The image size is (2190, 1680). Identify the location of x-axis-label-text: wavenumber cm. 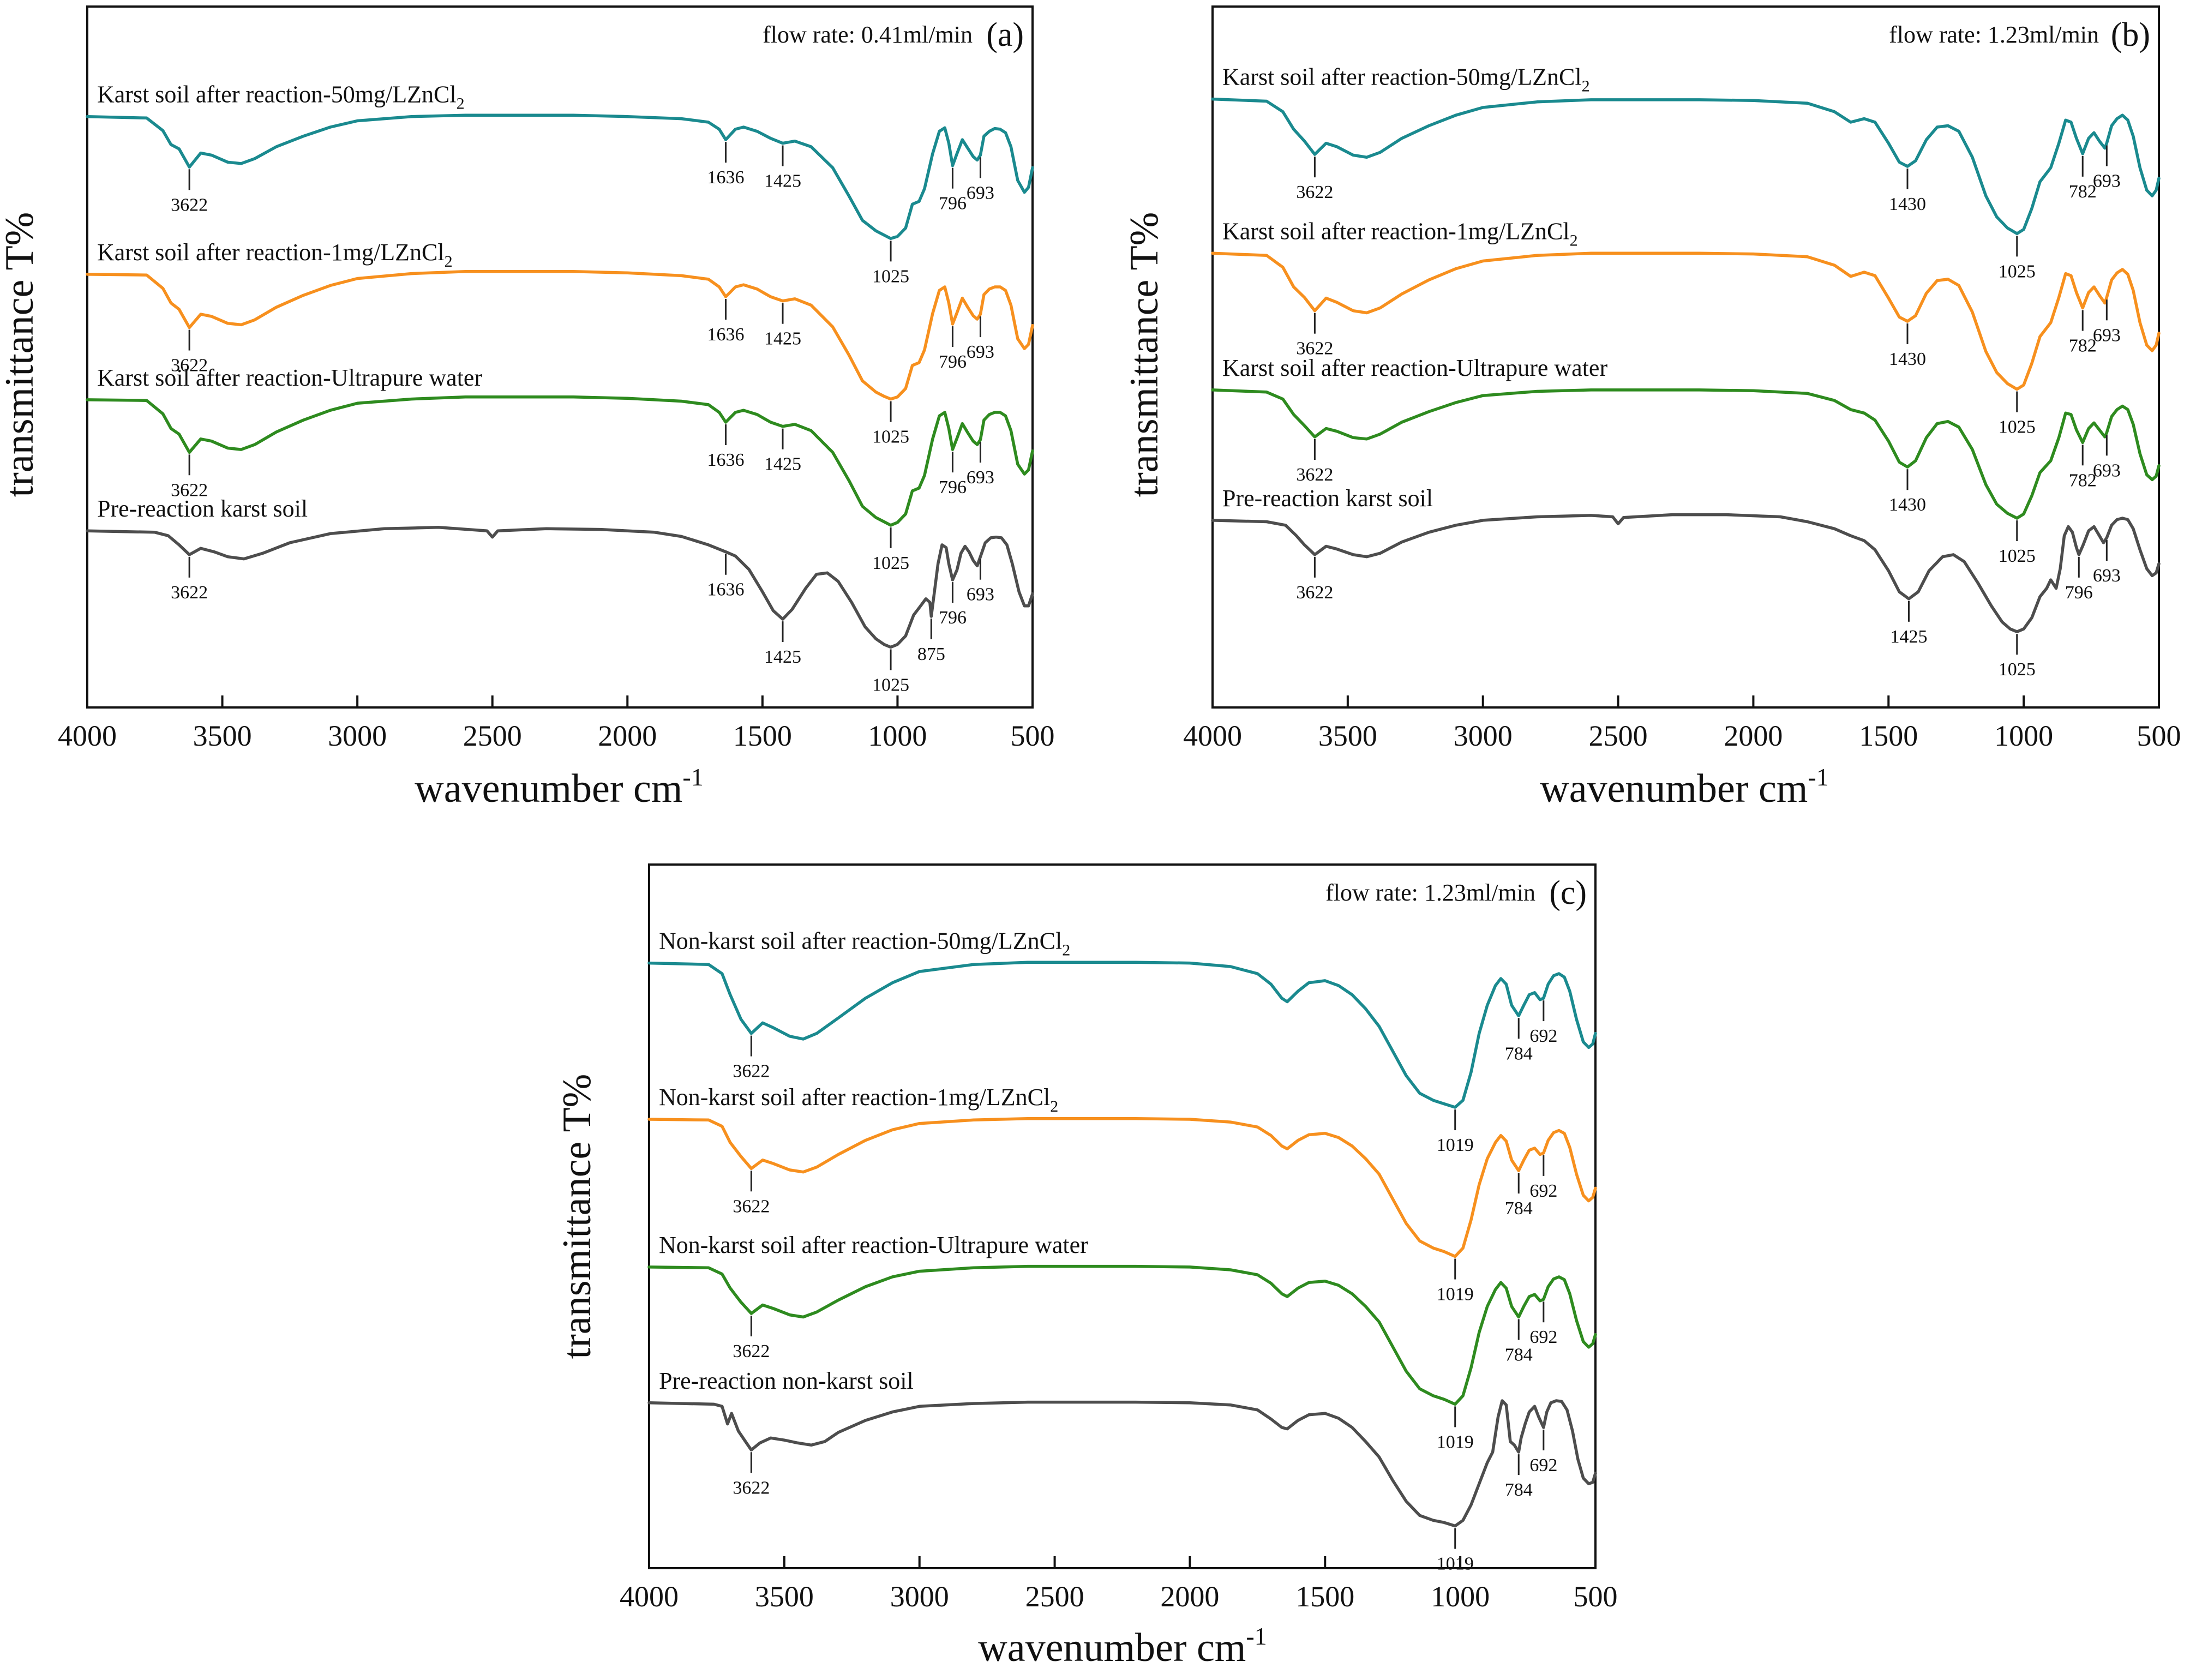
(1112, 1647).